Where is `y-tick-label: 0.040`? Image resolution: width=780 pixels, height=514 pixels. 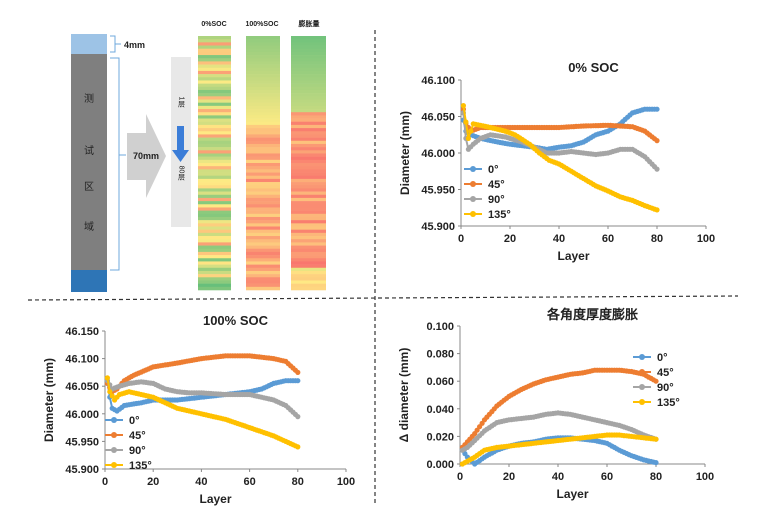
y-tick-label: 0.040 is located at coordinates (440, 410).